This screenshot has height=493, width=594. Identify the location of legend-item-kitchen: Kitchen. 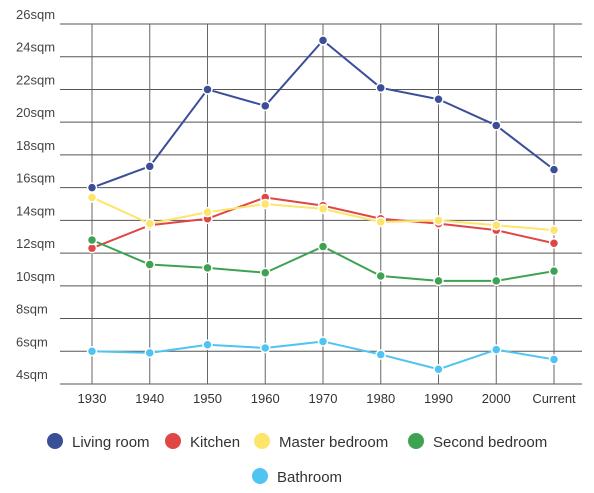
(202, 442).